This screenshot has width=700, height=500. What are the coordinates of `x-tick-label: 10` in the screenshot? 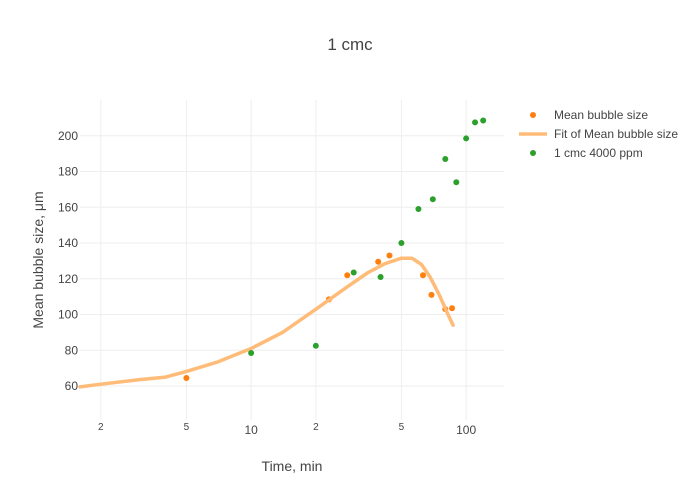 It's located at (251, 430).